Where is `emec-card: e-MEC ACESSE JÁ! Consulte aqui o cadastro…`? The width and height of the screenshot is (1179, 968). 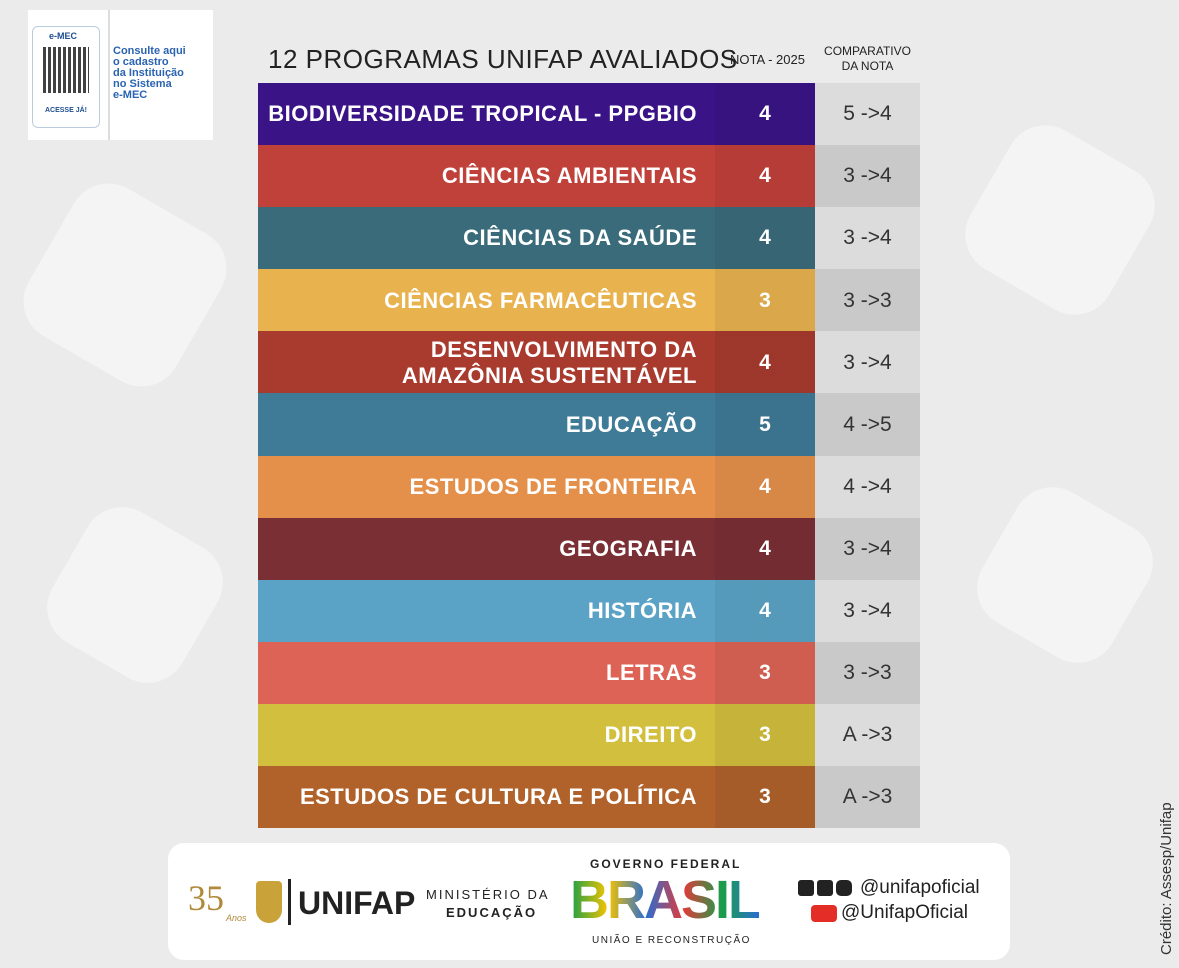
emec-card: e-MEC ACESSE JÁ! Consulte aqui o cadastro… is located at coordinates (120, 75).